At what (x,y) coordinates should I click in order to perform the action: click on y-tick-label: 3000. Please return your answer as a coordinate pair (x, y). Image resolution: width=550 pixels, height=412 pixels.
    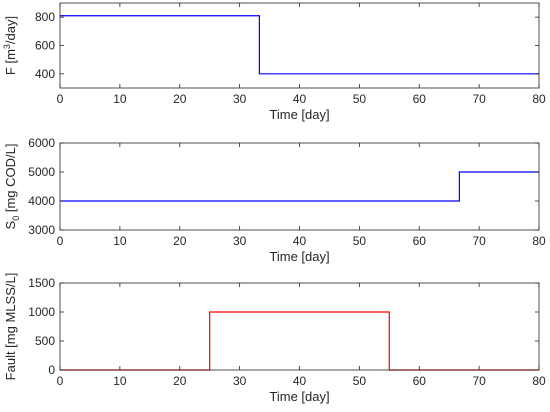
    Looking at the image, I should click on (41, 230).